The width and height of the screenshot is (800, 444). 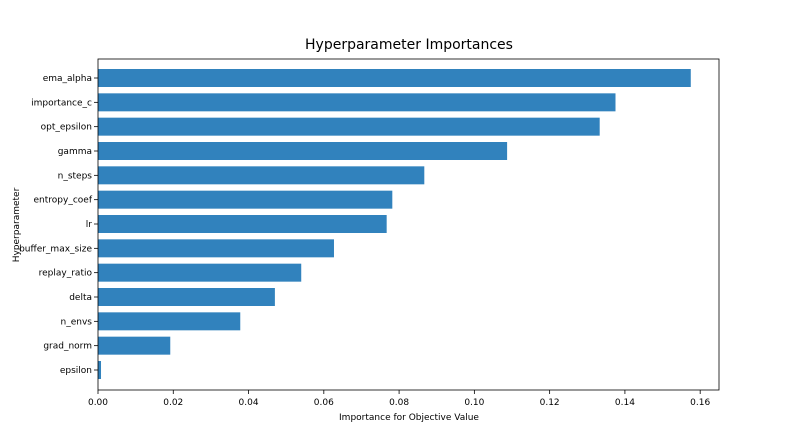 What do you see at coordinates (474, 403) in the screenshot?
I see `x-tick-label: 0.10` at bounding box center [474, 403].